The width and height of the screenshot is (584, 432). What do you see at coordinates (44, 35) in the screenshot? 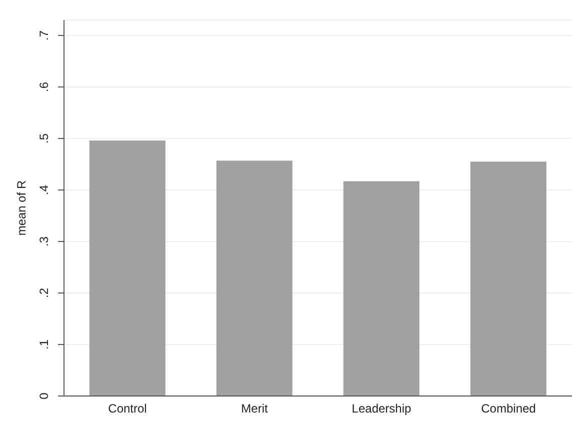
I see `y-tick-label: .7` at bounding box center [44, 35].